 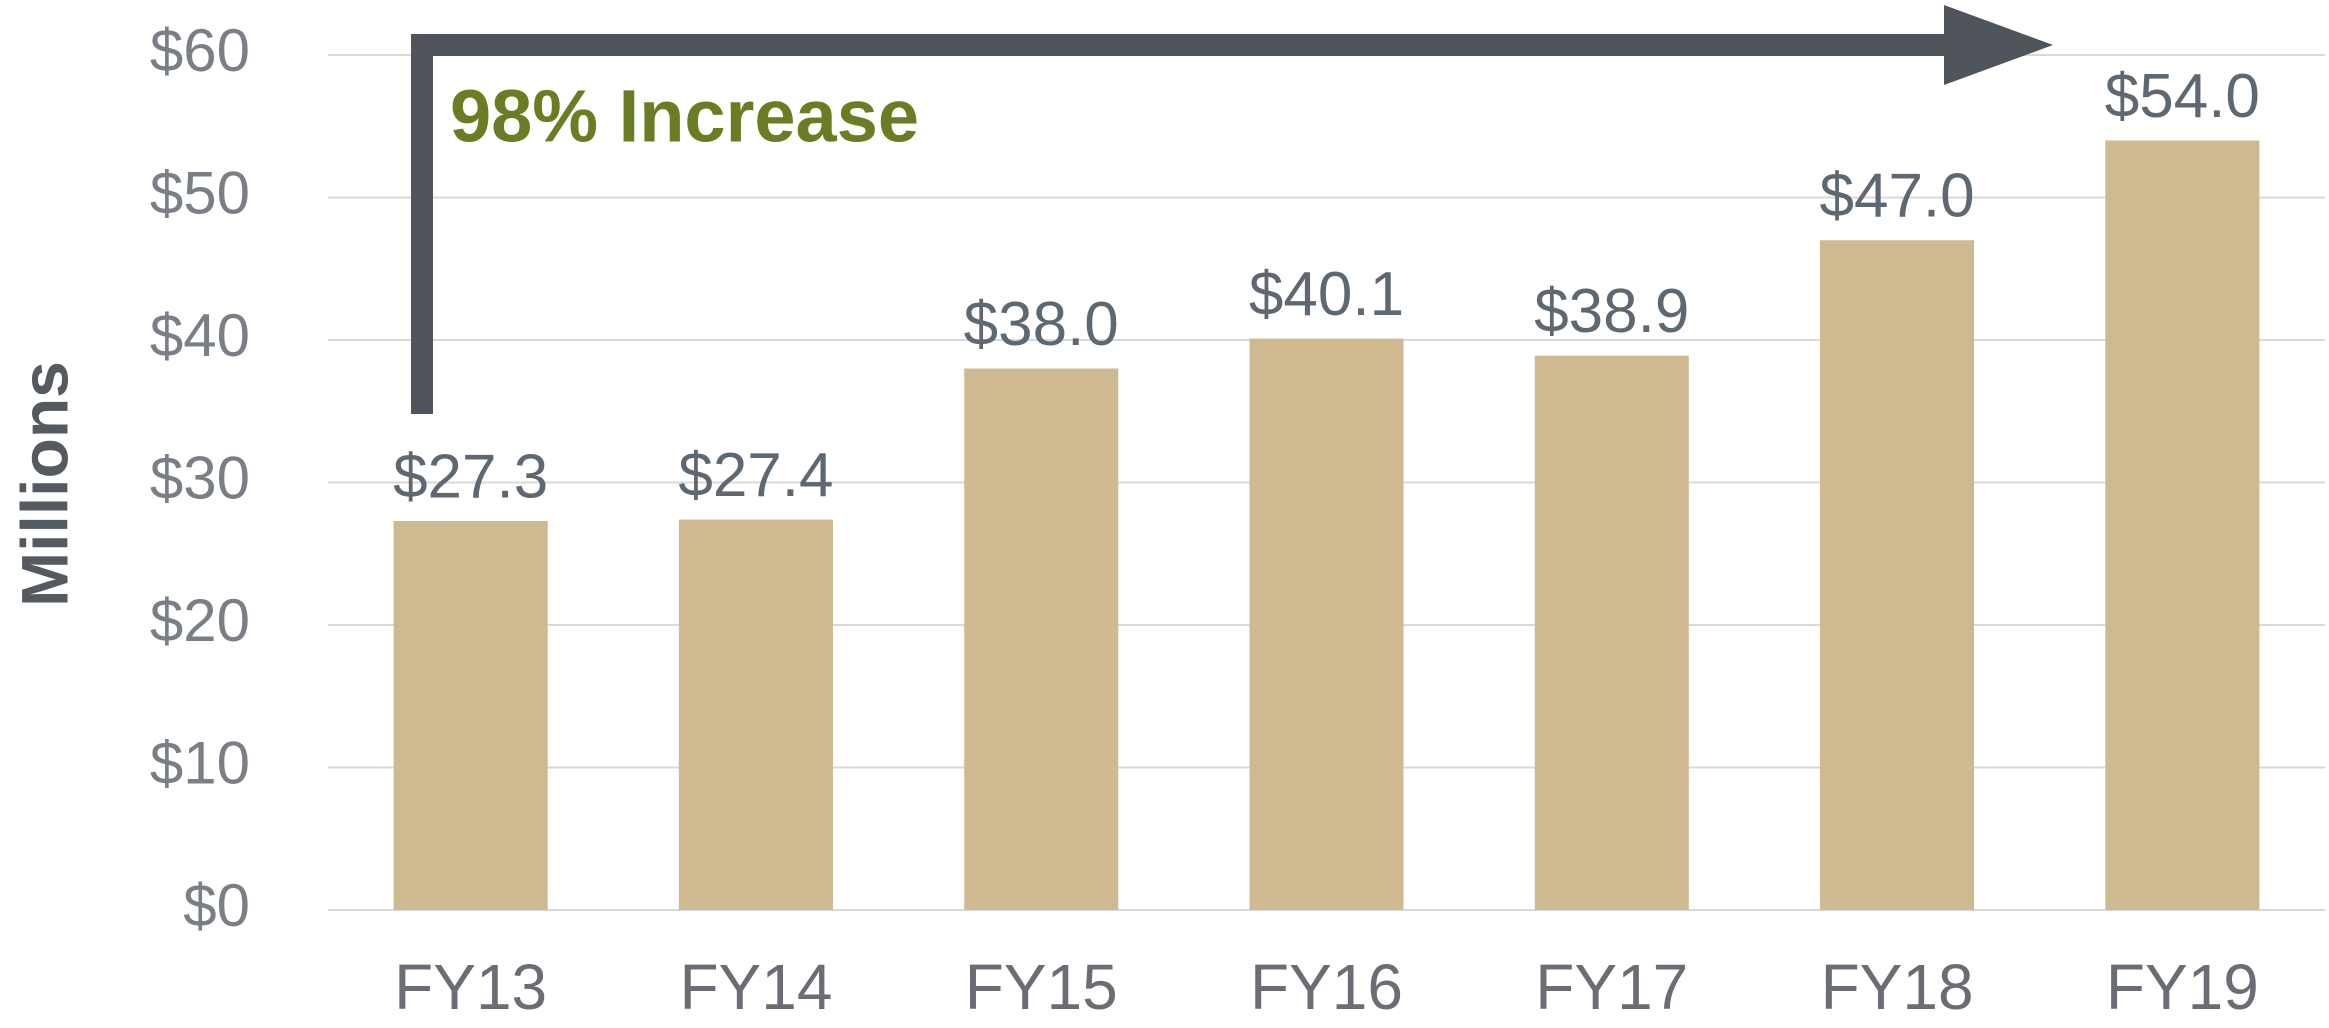 What do you see at coordinates (755, 987) in the screenshot?
I see `x-tick-label: FY14` at bounding box center [755, 987].